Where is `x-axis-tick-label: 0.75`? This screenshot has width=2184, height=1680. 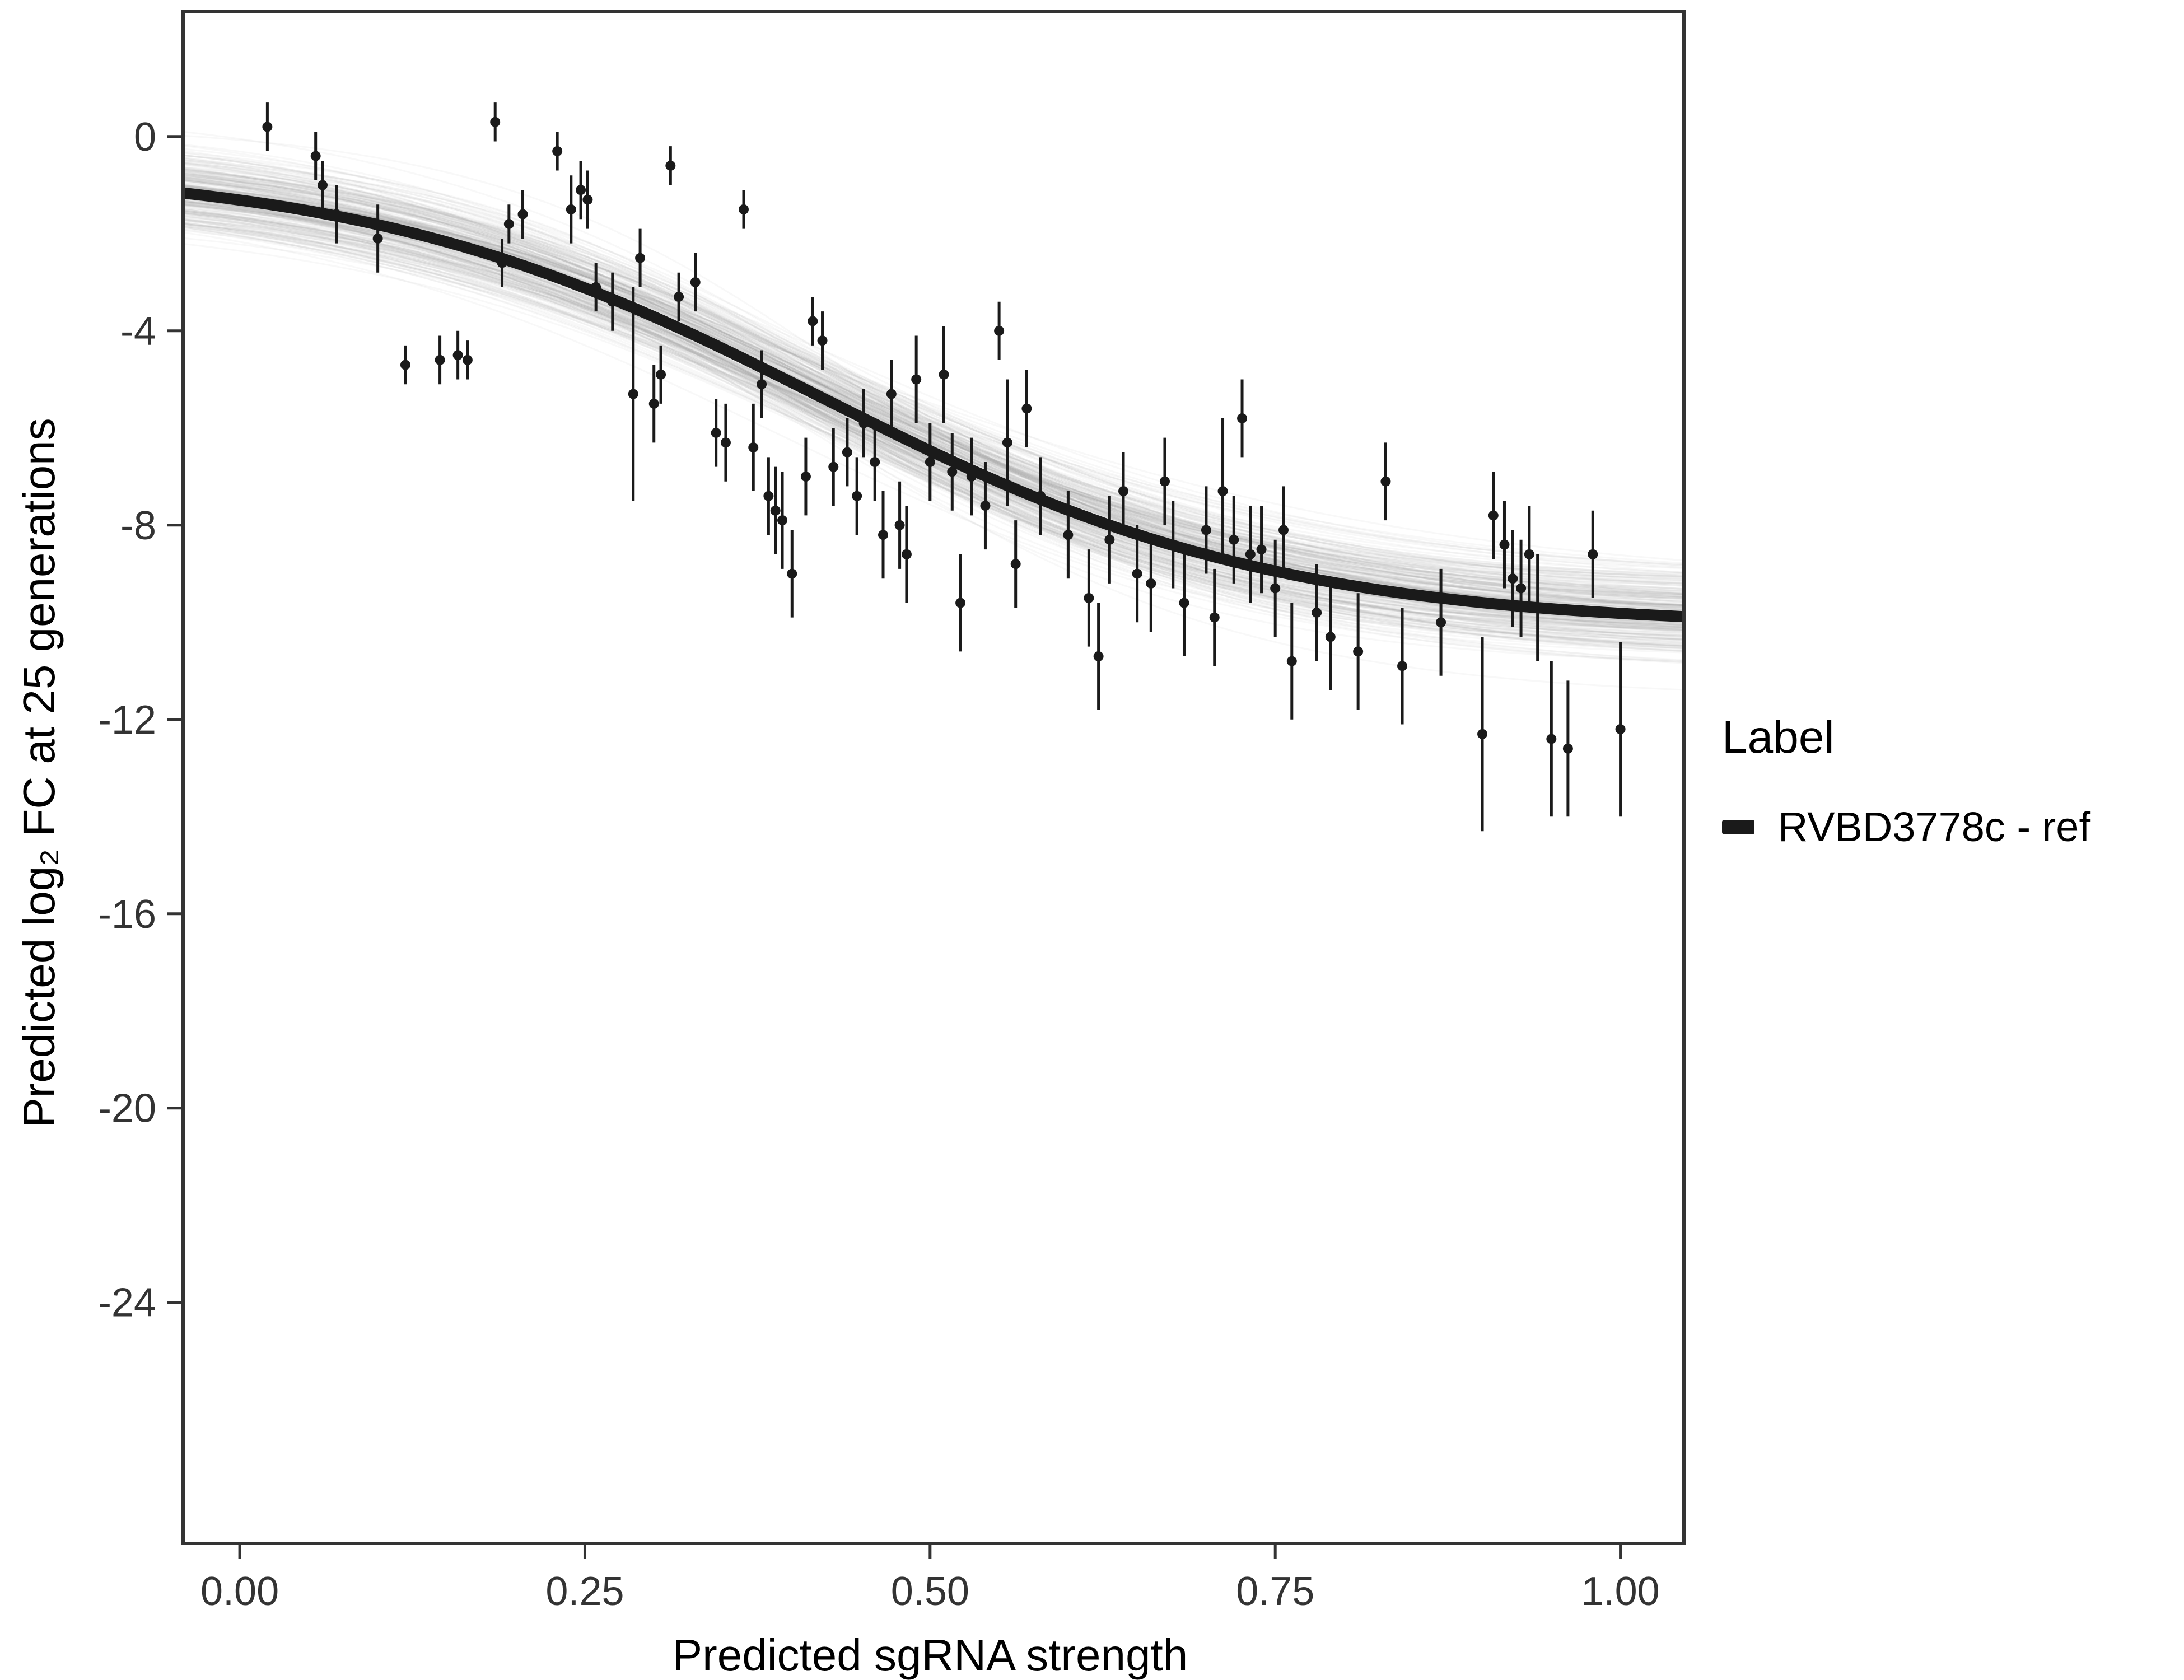 x-axis-tick-label: 0.75 is located at coordinates (1275, 1592).